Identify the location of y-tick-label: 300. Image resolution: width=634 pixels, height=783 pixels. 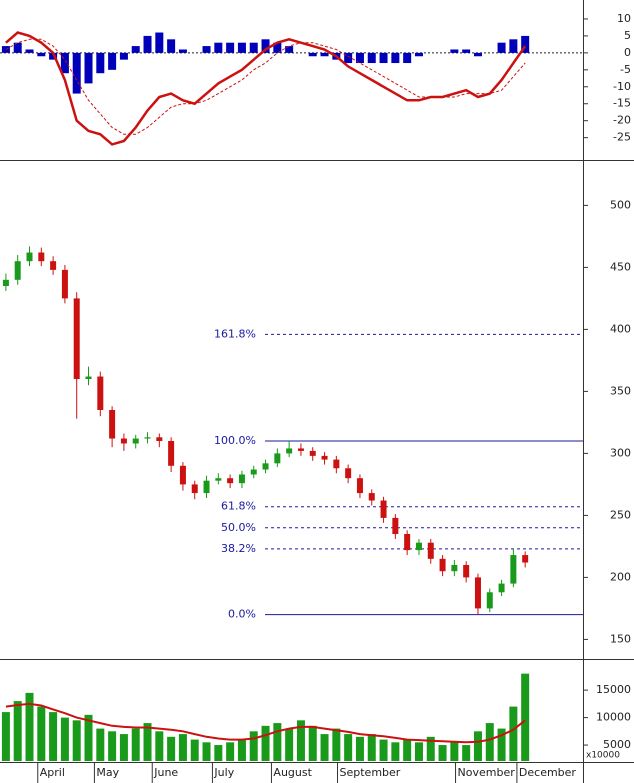
(620, 452).